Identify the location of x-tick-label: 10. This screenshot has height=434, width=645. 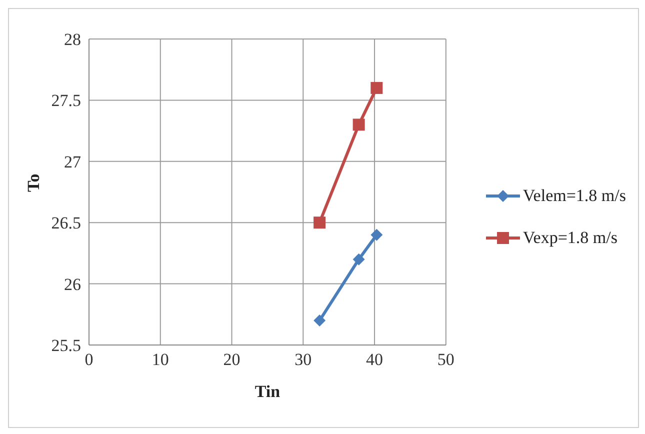
(160, 360).